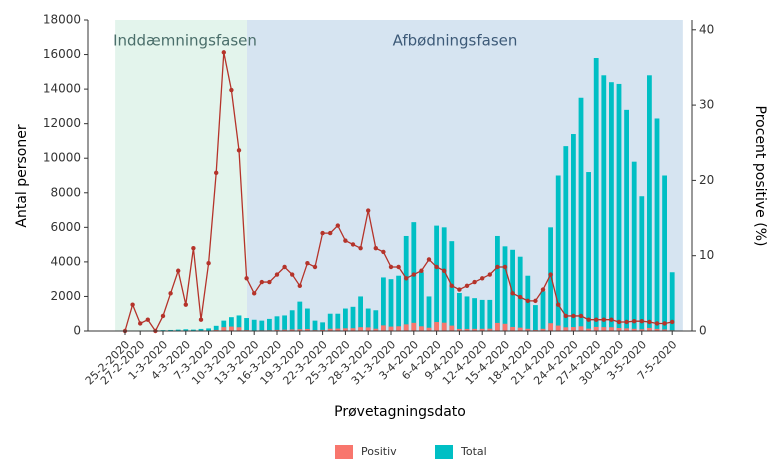 The image size is (770, 462). What do you see at coordinates (62, 20) in the screenshot?
I see `y-tick-label: 18000` at bounding box center [62, 20].